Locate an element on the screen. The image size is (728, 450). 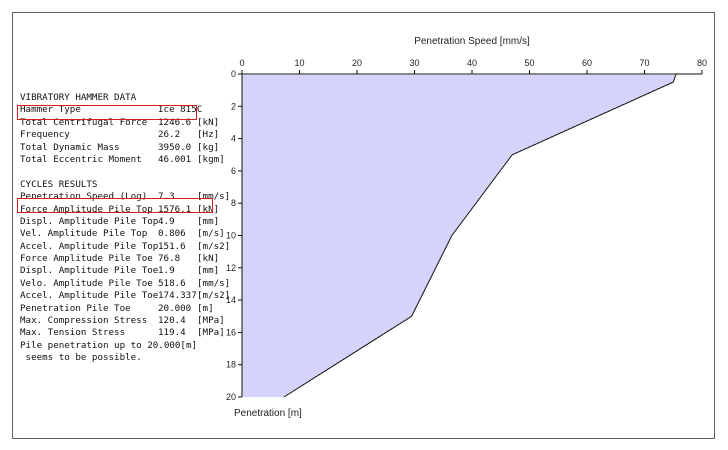
cycles-row-value: 1.9 is located at coordinates (166, 271).